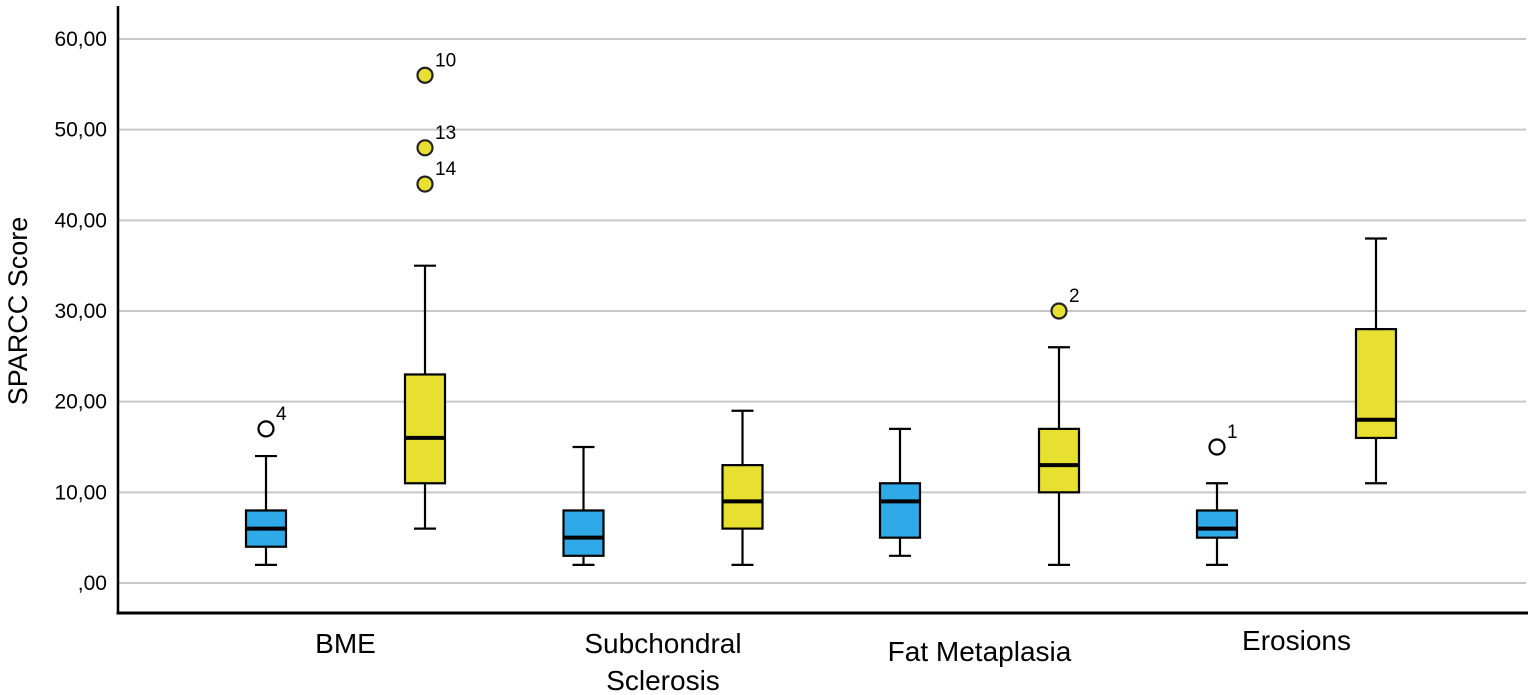 Image resolution: width=1535 pixels, height=695 pixels. What do you see at coordinates (80, 39) in the screenshot?
I see `y-tick-label: 60,00` at bounding box center [80, 39].